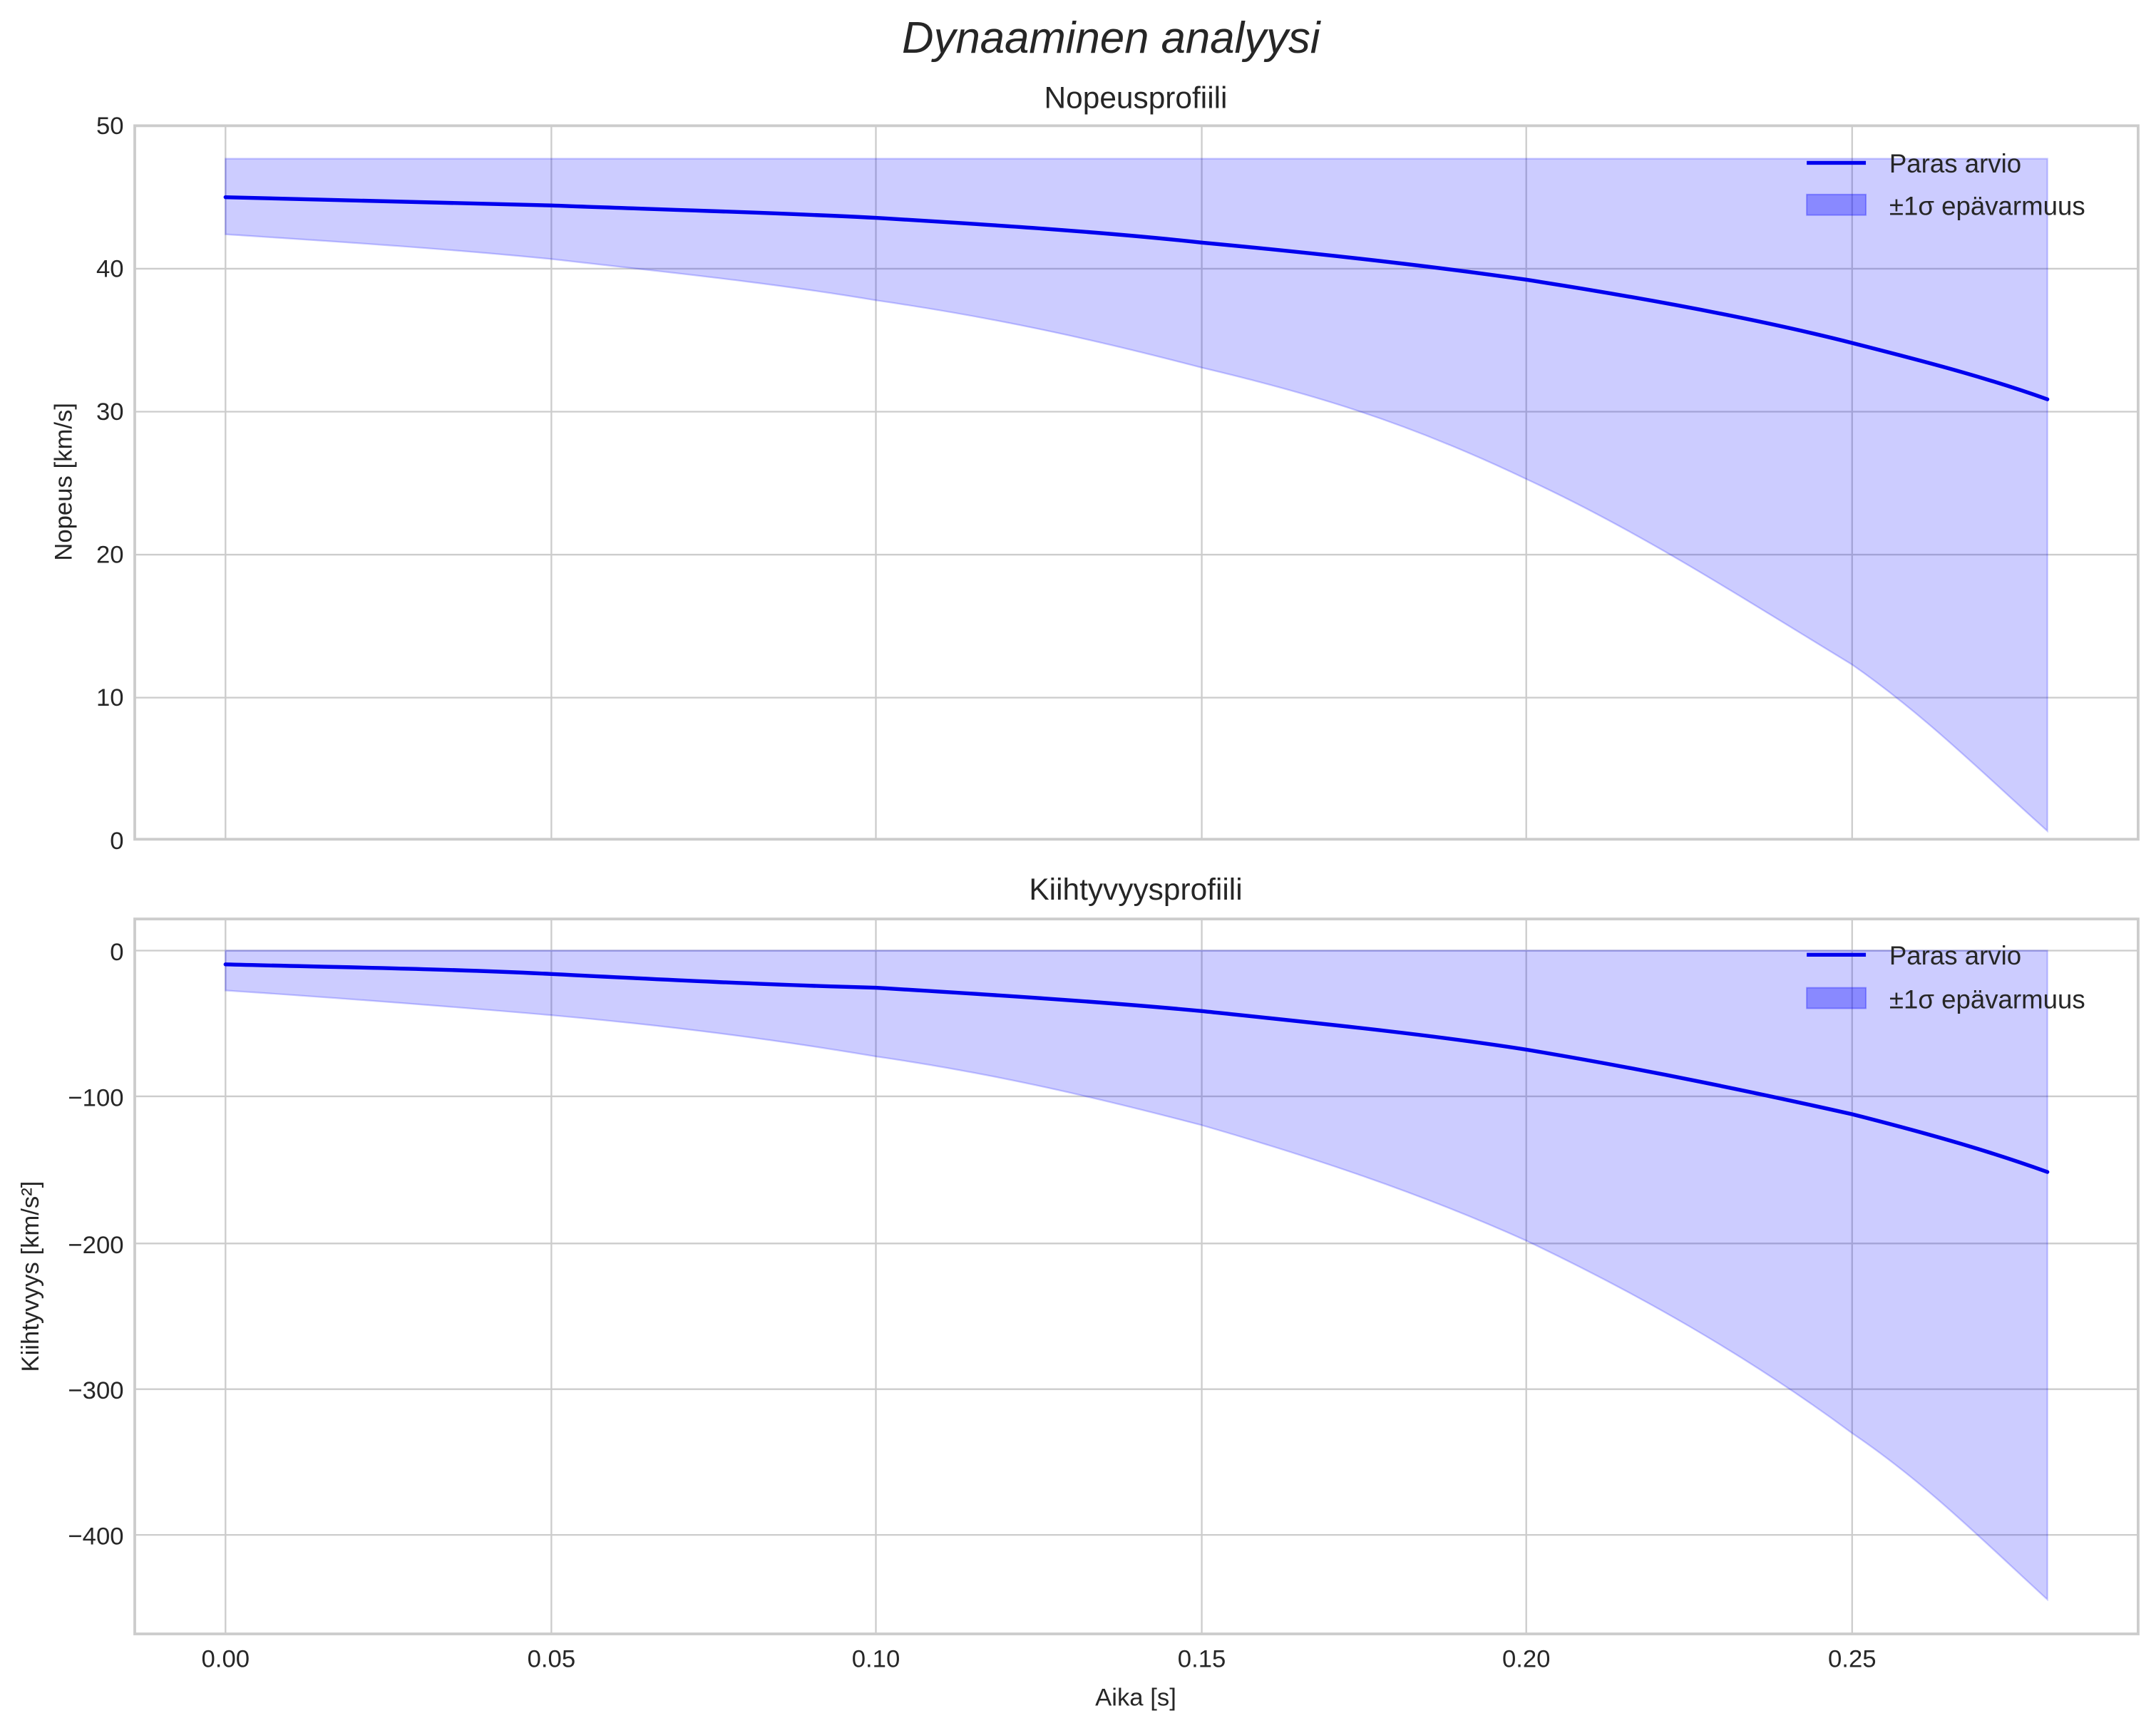  Describe the element at coordinates (226, 1658) in the screenshot. I see `svg-text: 0.00` at that location.